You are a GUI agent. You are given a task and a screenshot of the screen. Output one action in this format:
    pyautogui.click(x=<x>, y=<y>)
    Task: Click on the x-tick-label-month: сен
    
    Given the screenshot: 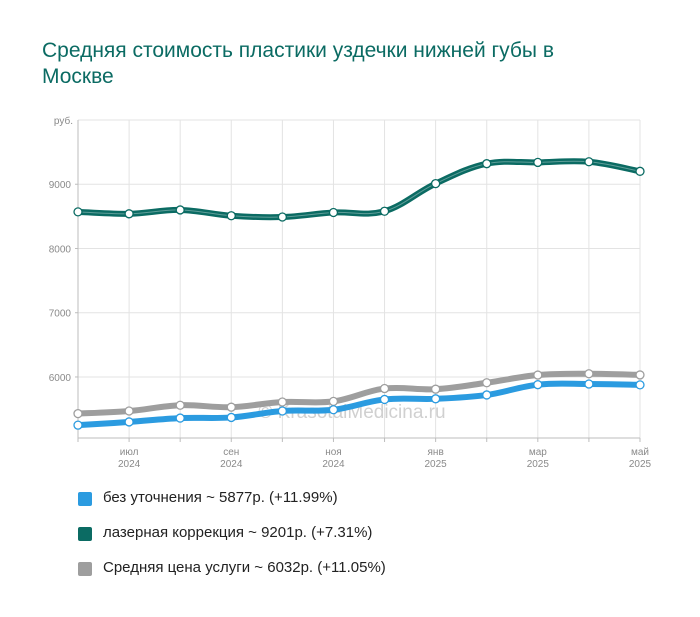 What is the action you would take?
    pyautogui.click(x=231, y=452)
    